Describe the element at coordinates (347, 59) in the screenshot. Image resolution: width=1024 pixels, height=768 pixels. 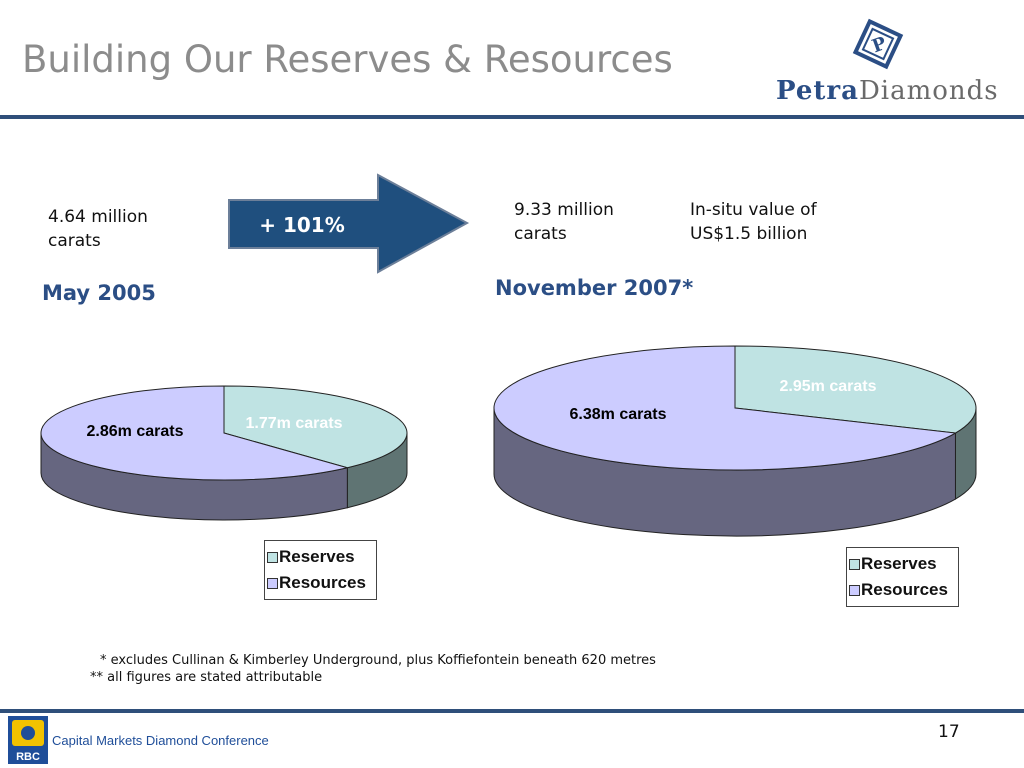
I see `page-title: Building Our Reserves & Resources` at that location.